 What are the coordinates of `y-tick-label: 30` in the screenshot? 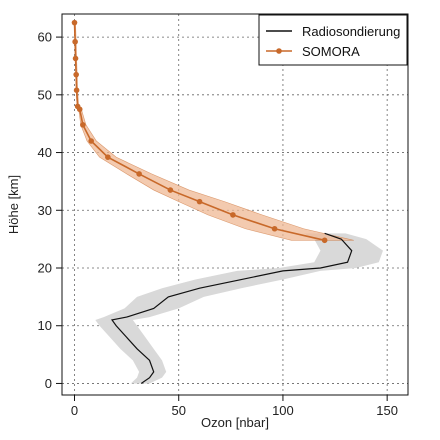 It's located at (45, 210).